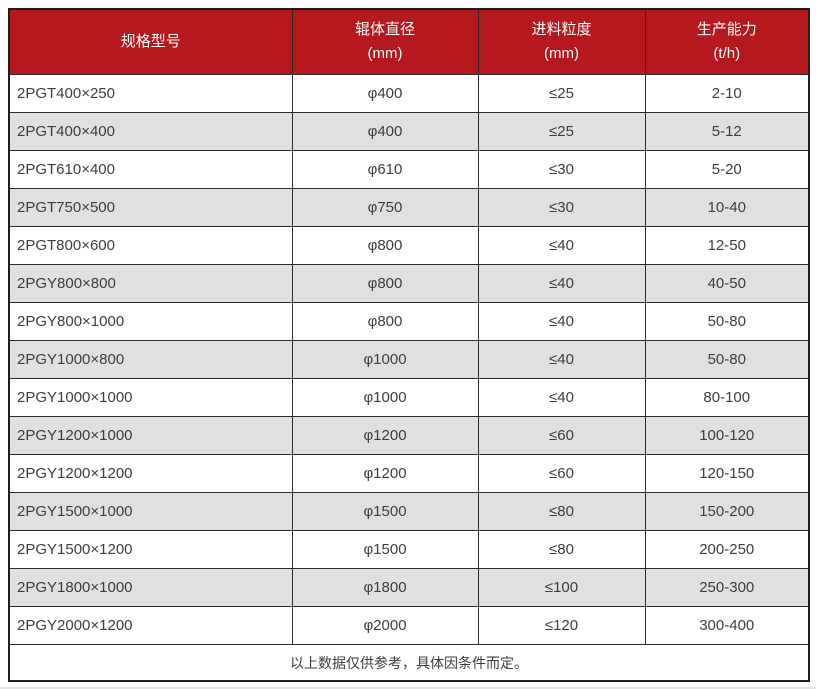  Describe the element at coordinates (727, 207) in the screenshot. I see `capacity-cell: 10-40` at that location.